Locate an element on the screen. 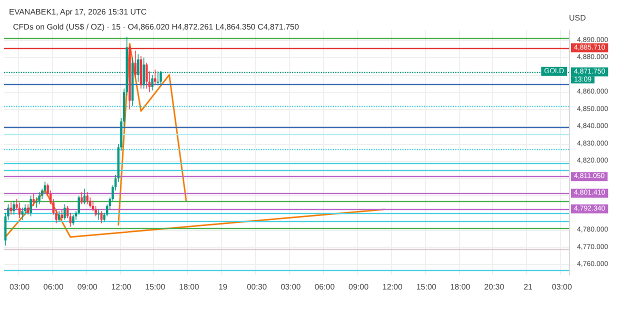 The height and width of the screenshot is (319, 625). line-series is located at coordinates (152, 134).